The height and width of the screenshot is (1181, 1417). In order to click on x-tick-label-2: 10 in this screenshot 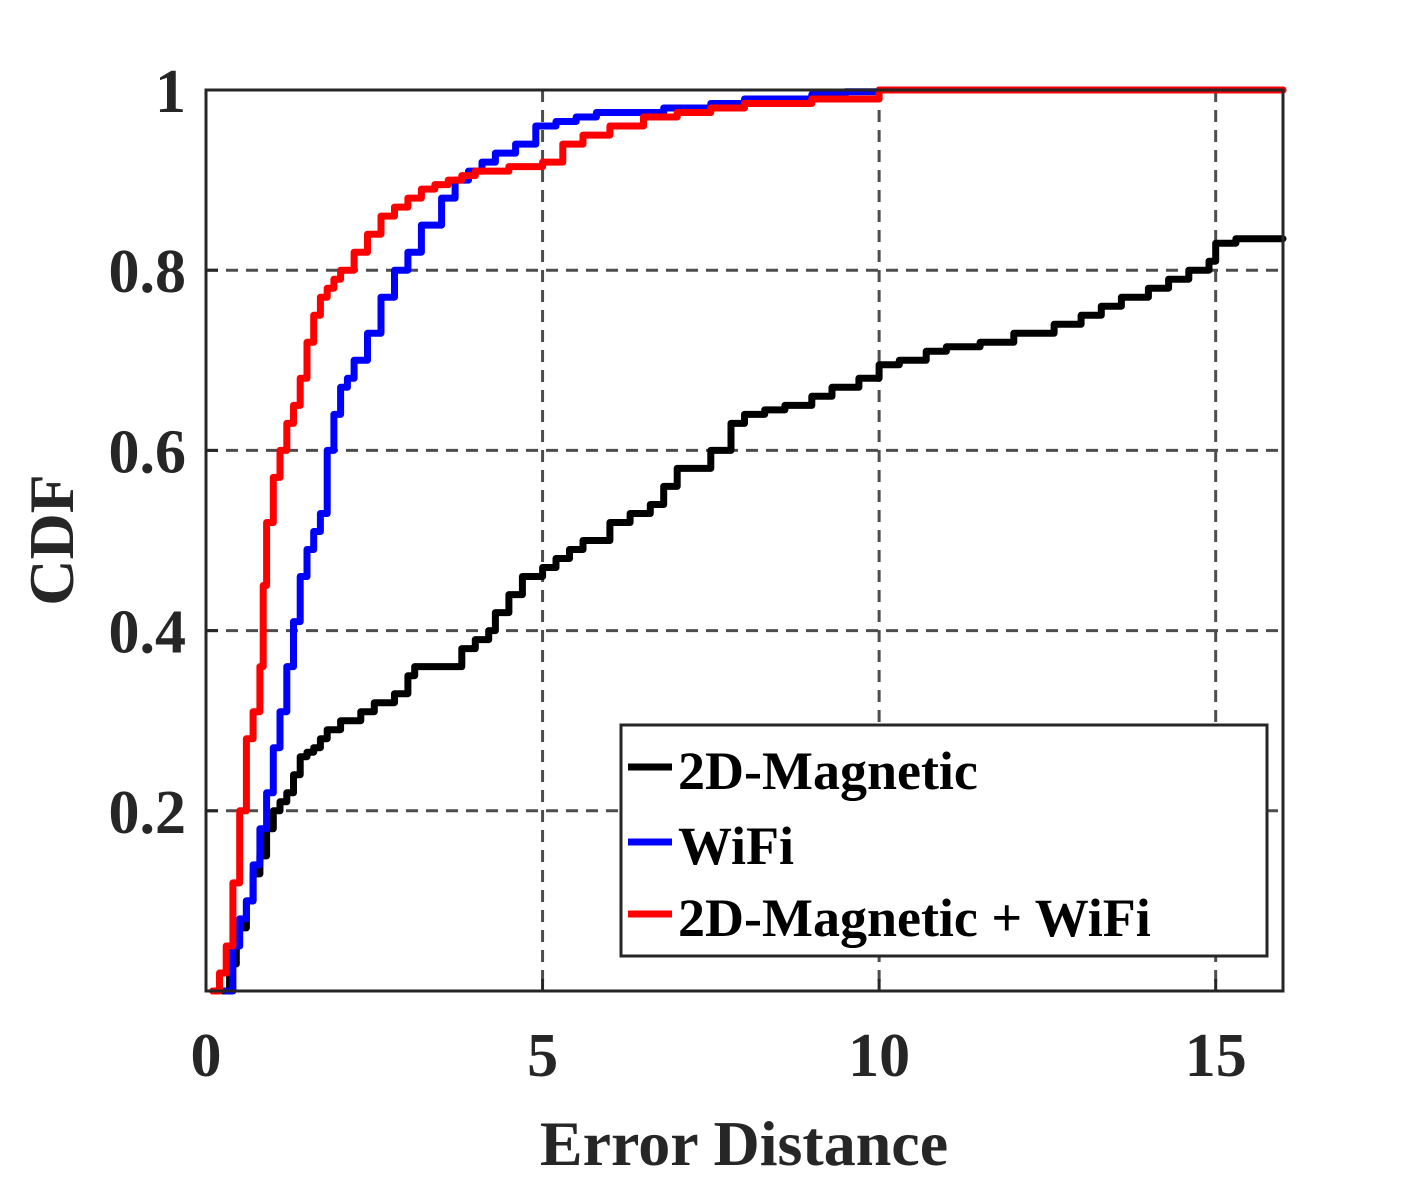, I will do `click(879, 1056)`.